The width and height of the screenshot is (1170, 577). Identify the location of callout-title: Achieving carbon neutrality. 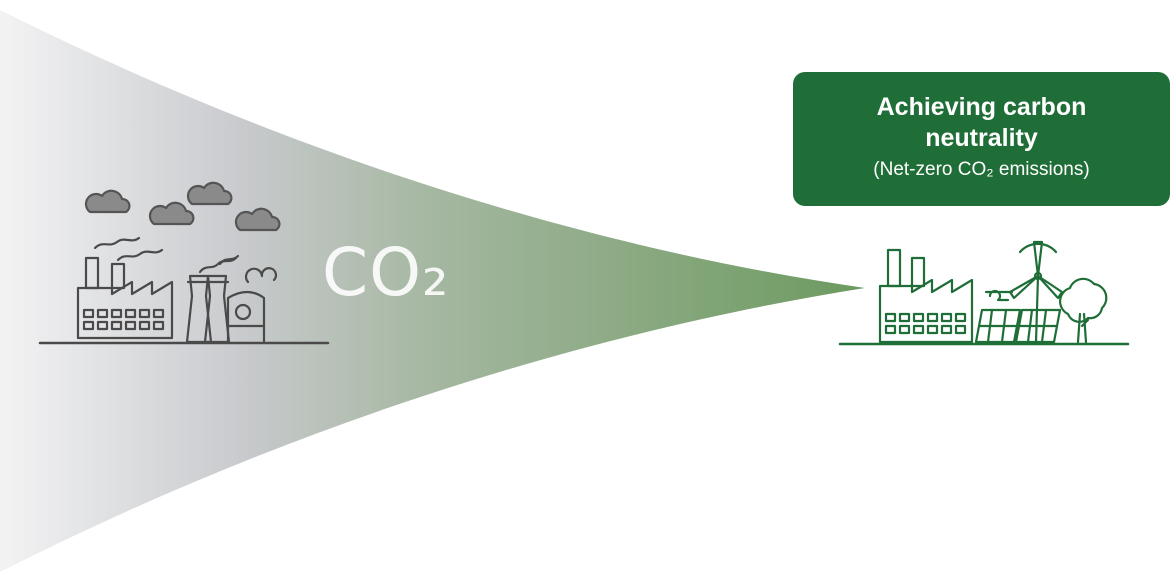
(981, 122).